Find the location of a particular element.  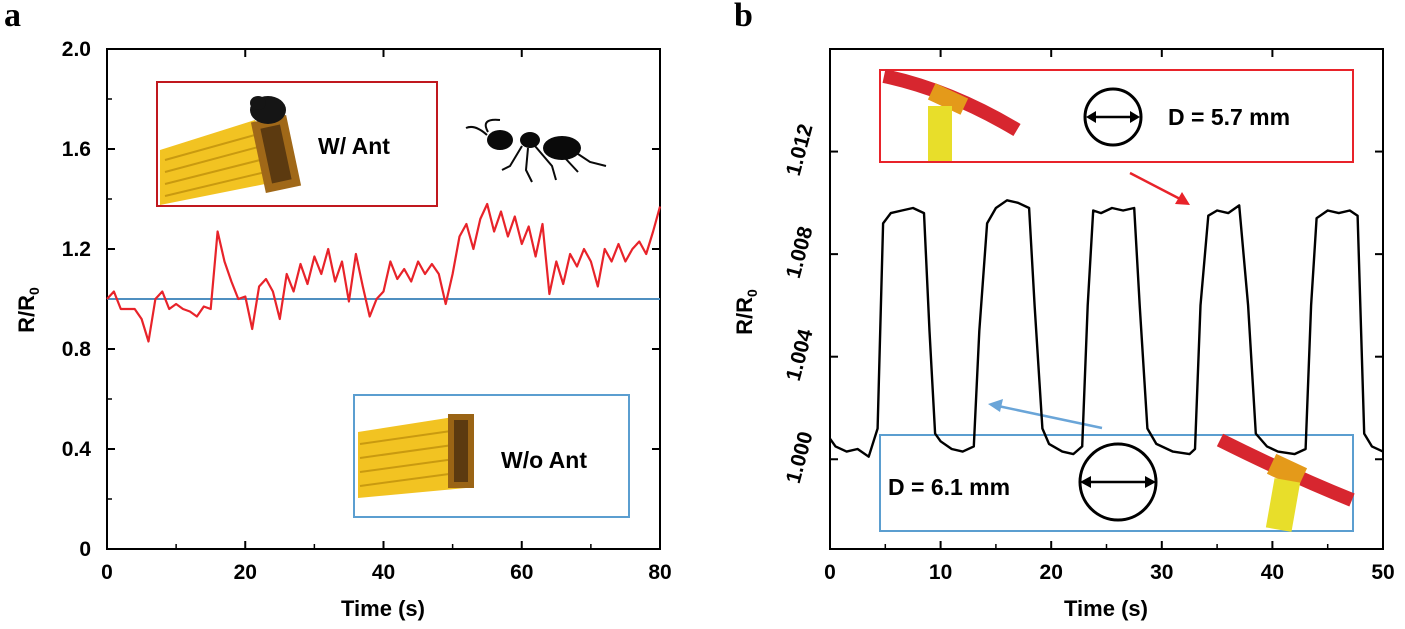

inset-d57: D = 5.7 mm is located at coordinates (1116, 116).